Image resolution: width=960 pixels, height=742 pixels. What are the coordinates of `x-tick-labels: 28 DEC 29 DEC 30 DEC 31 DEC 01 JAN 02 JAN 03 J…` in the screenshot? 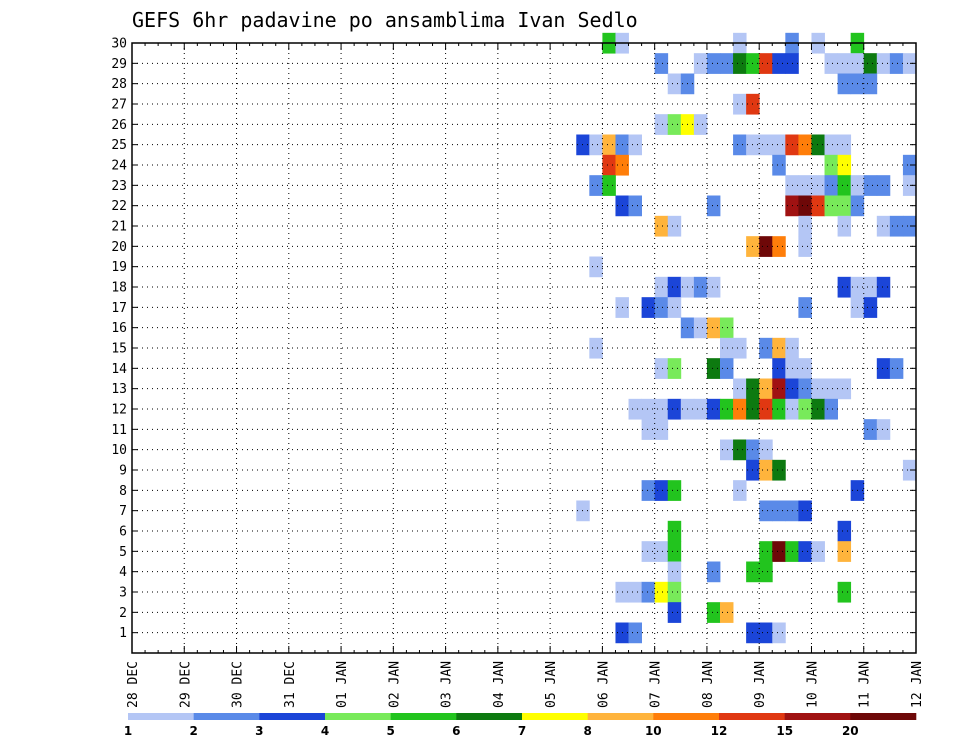 It's located at (525, 684).